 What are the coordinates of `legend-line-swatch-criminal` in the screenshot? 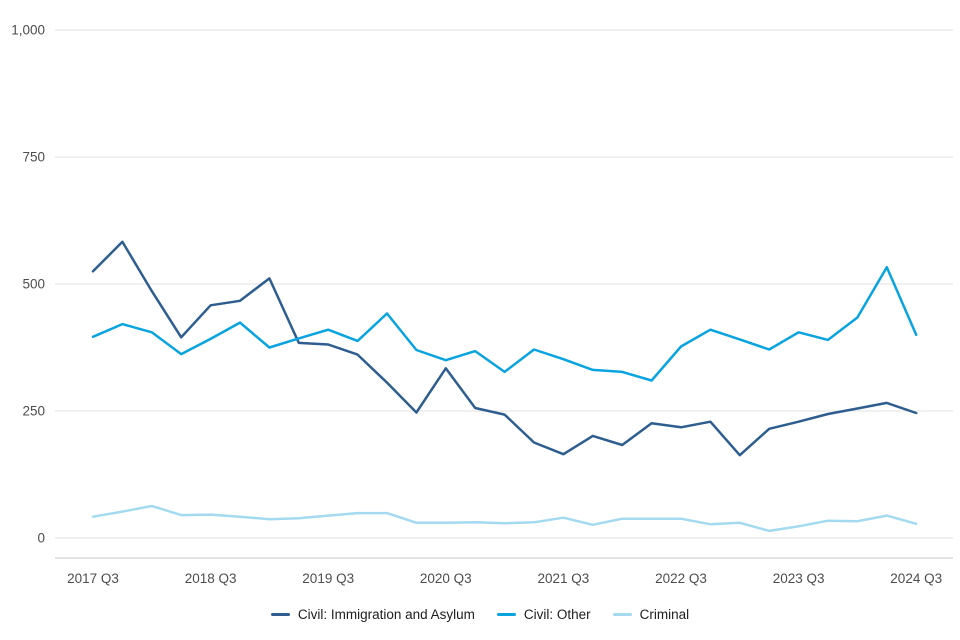 It's located at (622, 614).